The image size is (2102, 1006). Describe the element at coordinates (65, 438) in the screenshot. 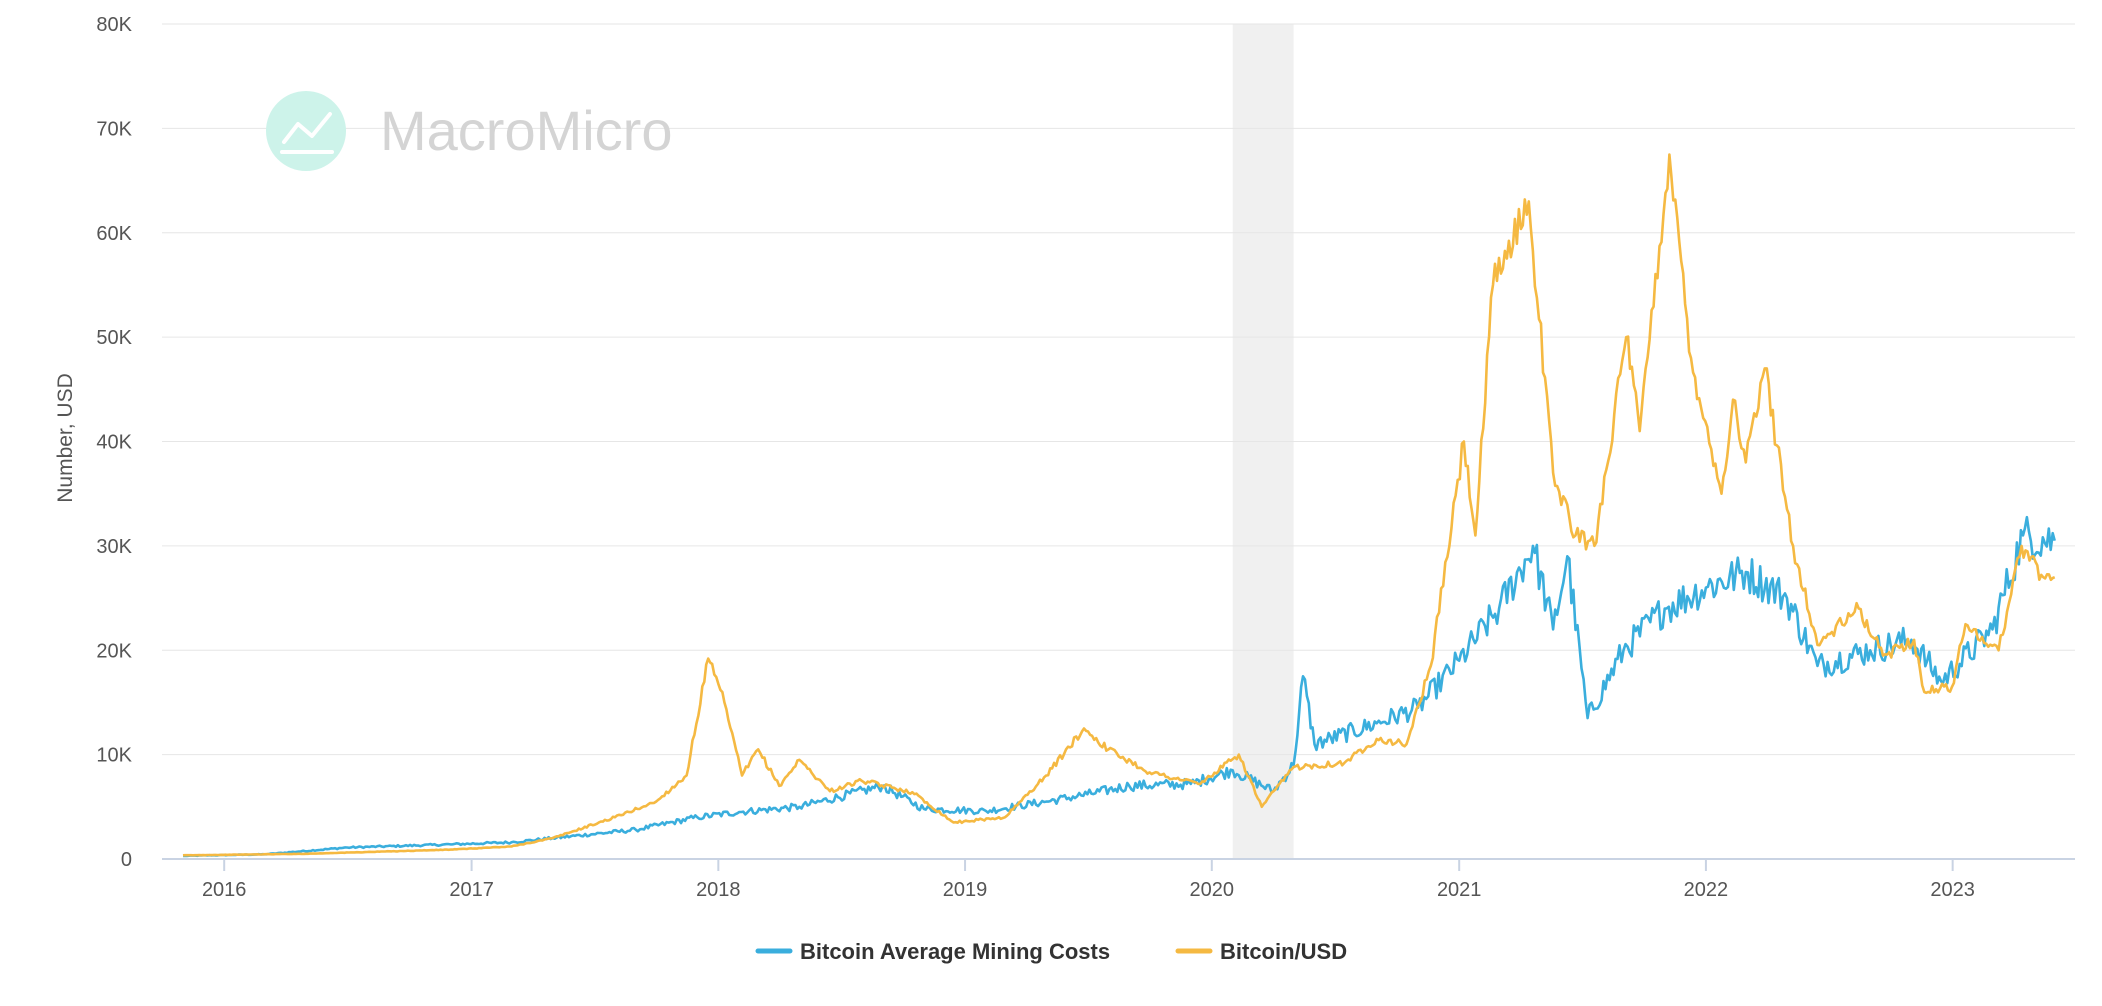

I see `y-axis-title: Number, USD` at that location.